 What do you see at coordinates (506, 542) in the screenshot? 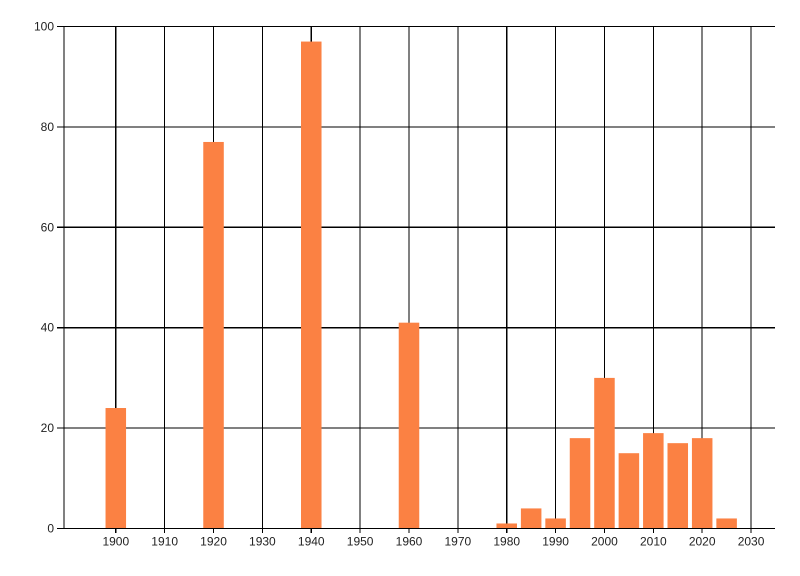
I see `x-axis-label-1980: 1980` at bounding box center [506, 542].